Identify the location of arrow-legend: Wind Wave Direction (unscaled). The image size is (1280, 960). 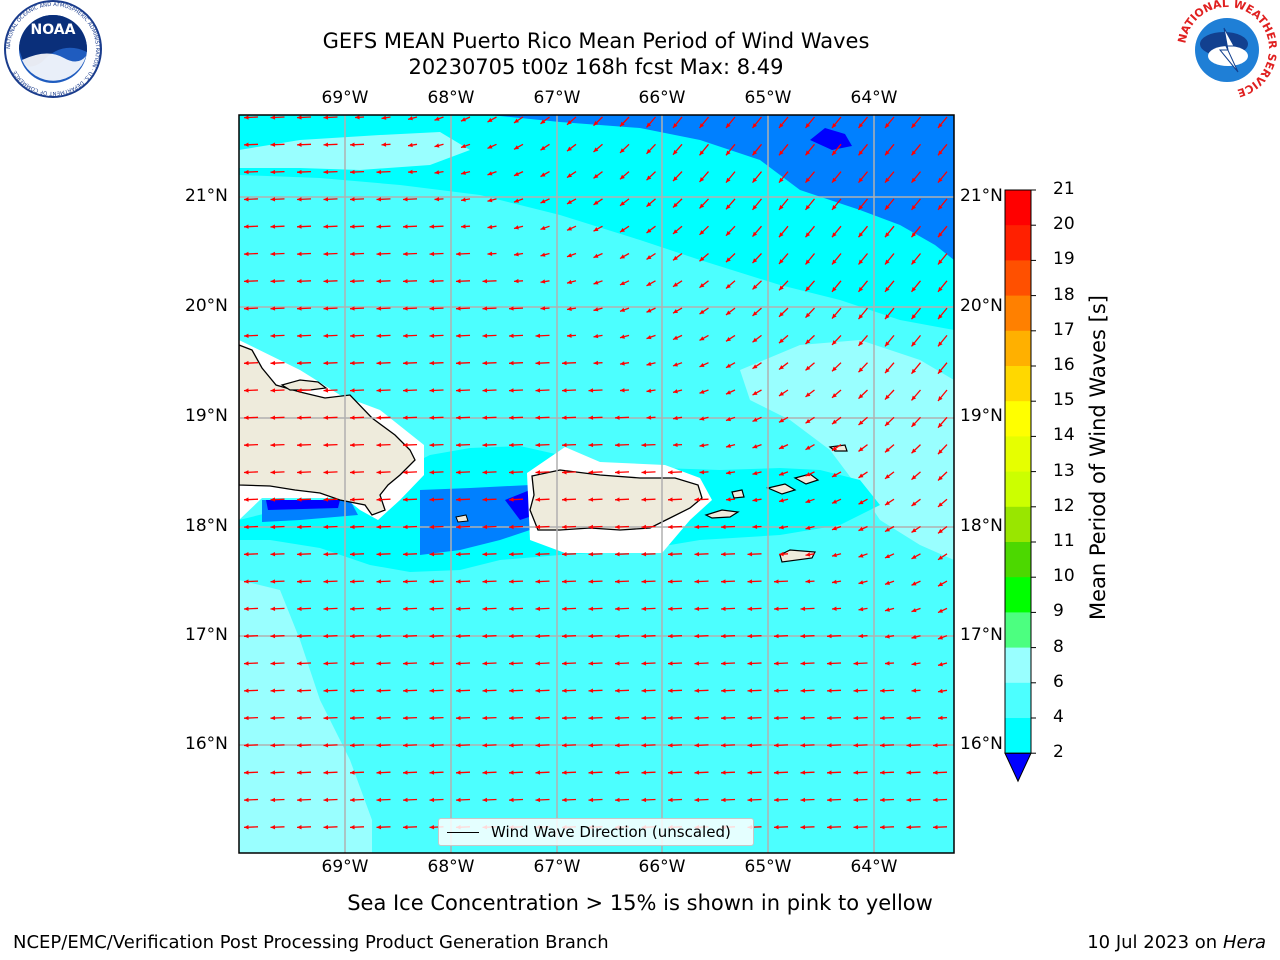
(596, 832).